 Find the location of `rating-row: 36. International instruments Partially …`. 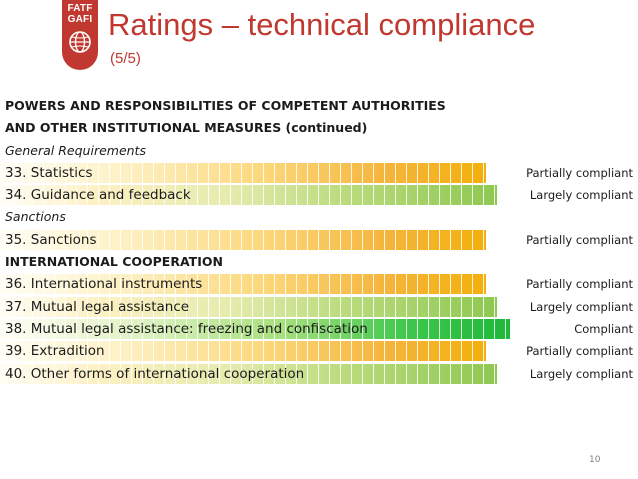

rating-row: 36. International instruments Partially … is located at coordinates (319, 284).